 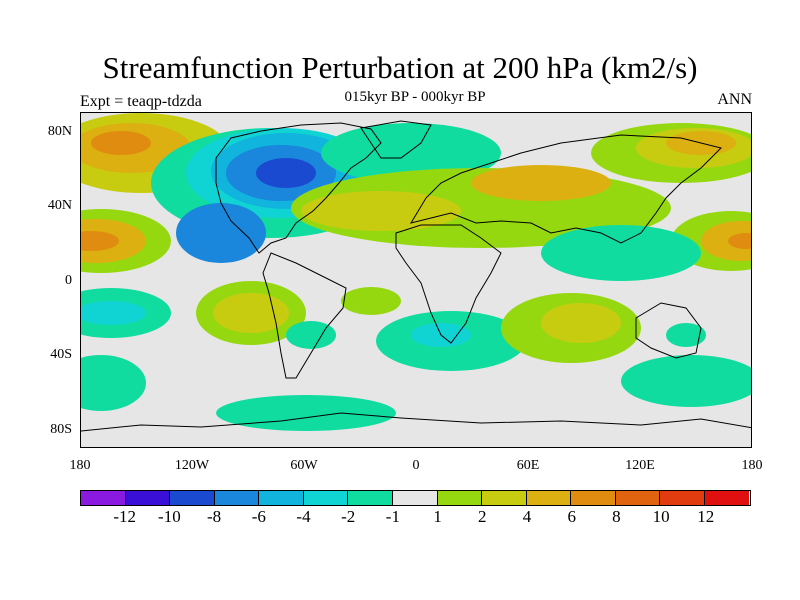 I want to click on lat-label: 0, so click(x=68, y=280).